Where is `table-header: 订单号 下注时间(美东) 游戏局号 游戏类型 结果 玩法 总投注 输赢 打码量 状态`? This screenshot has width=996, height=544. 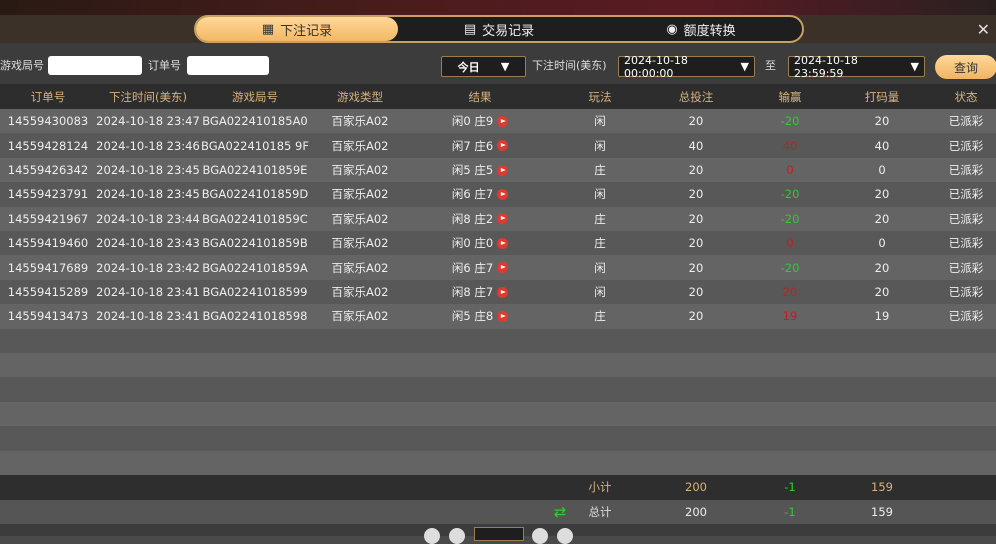 table-header: 订单号 下注时间(美东) 游戏局号 游戏类型 结果 玩法 总投注 输赢 打码量 状态 is located at coordinates (498, 96).